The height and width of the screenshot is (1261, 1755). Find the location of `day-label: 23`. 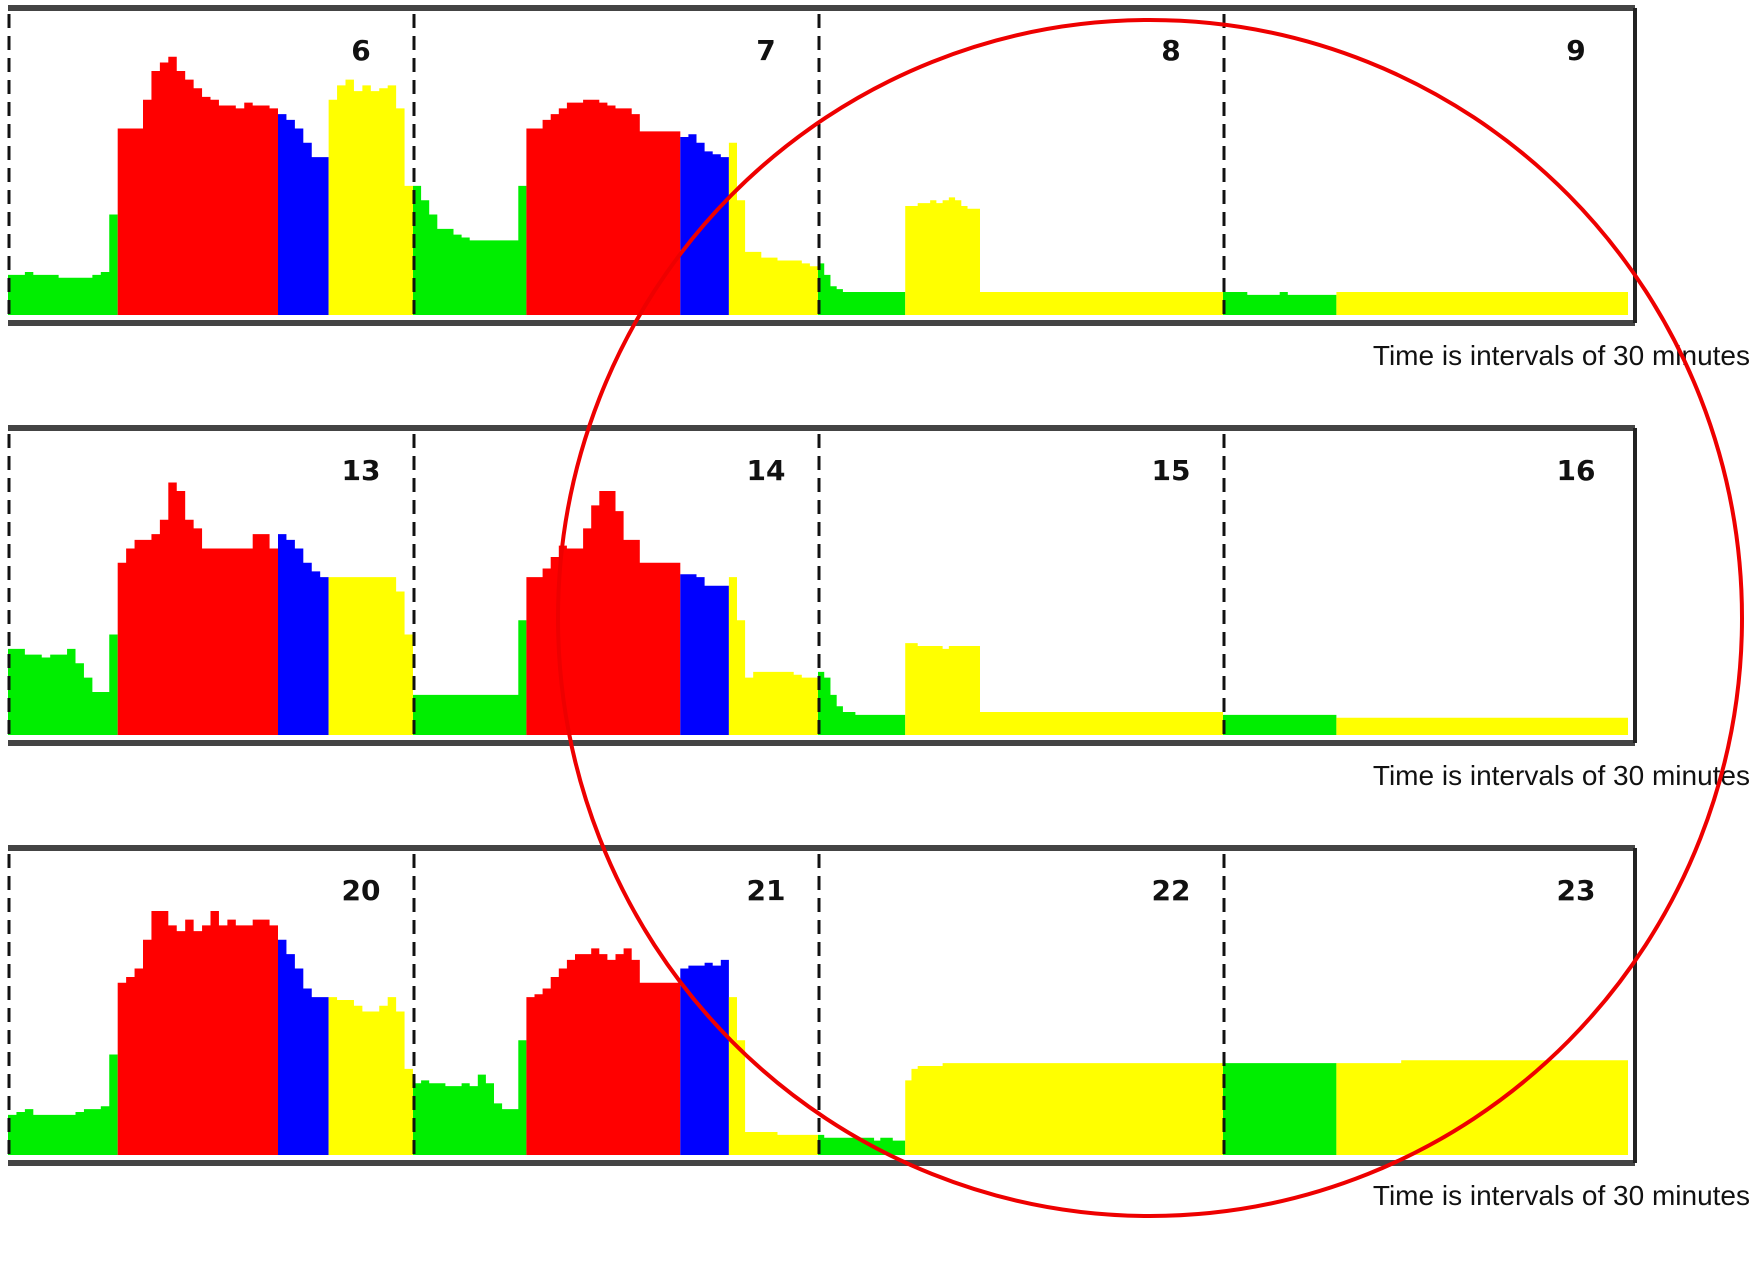

day-label: 23 is located at coordinates (1576, 890).